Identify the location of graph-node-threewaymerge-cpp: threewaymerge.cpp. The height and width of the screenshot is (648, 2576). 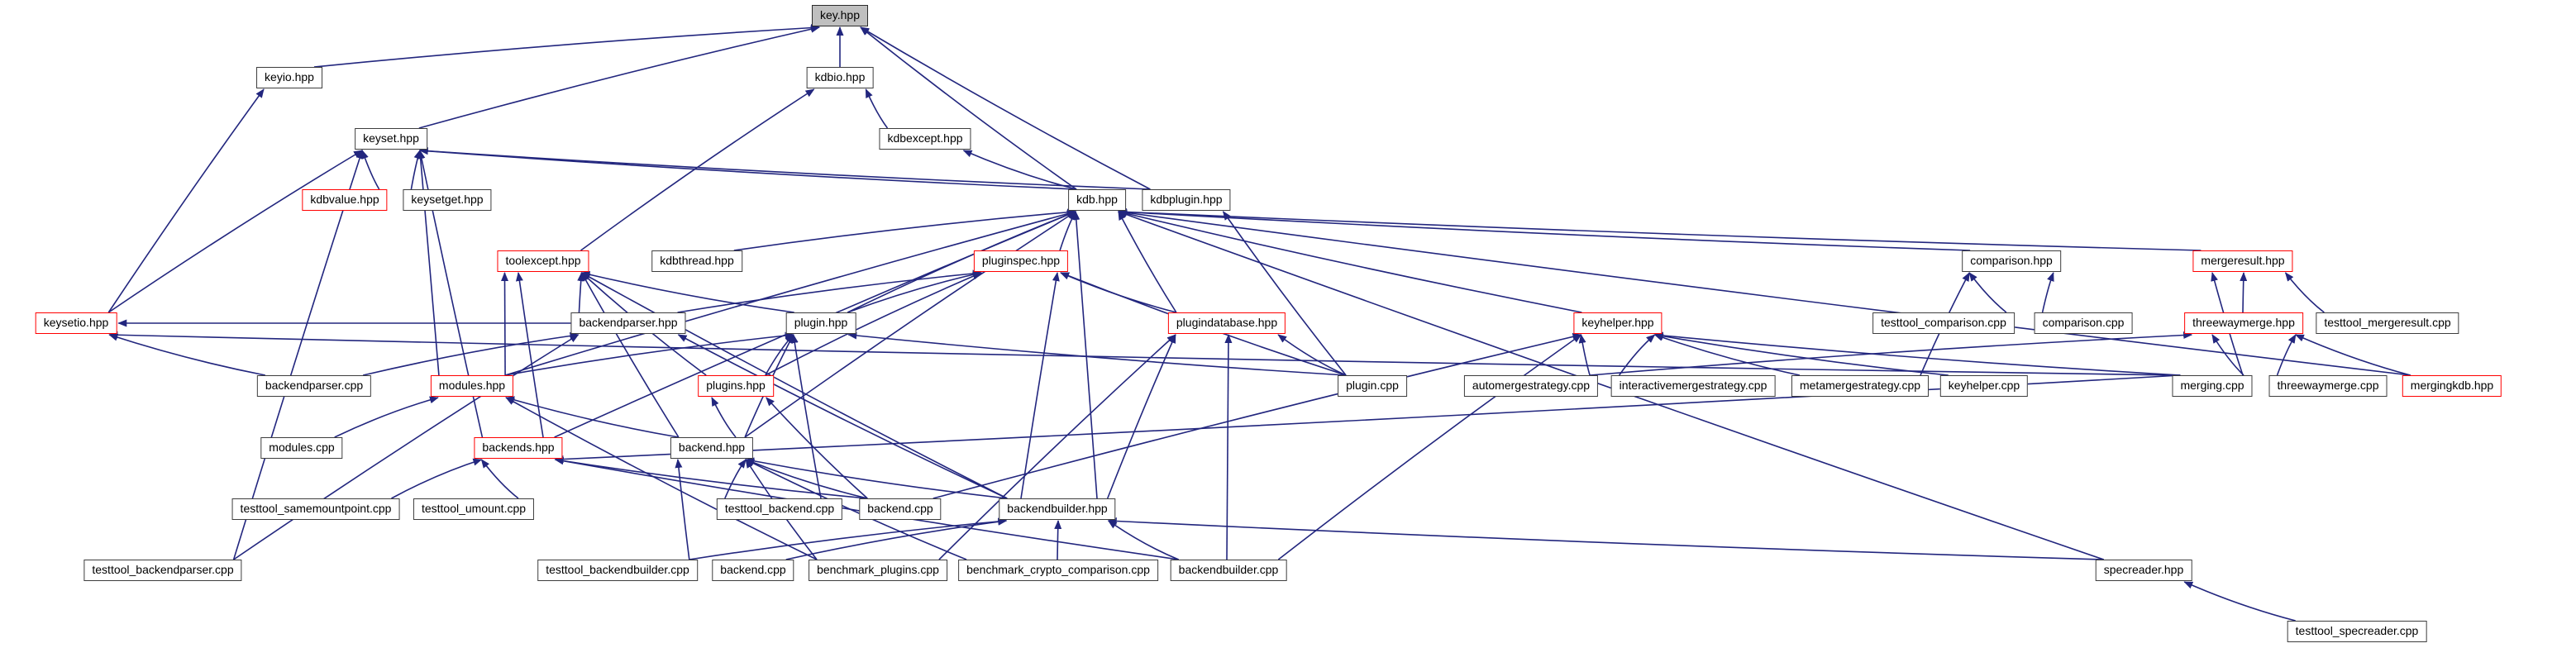
(2328, 386).